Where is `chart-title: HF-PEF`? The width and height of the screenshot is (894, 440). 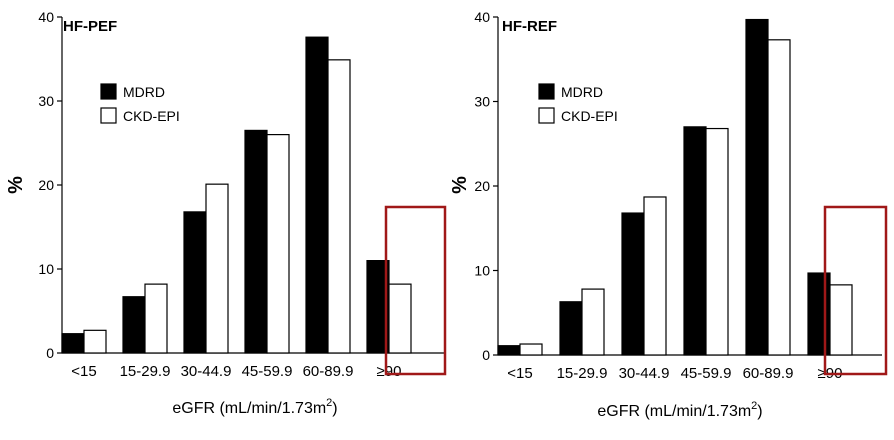
chart-title: HF-PEF is located at coordinates (90, 26).